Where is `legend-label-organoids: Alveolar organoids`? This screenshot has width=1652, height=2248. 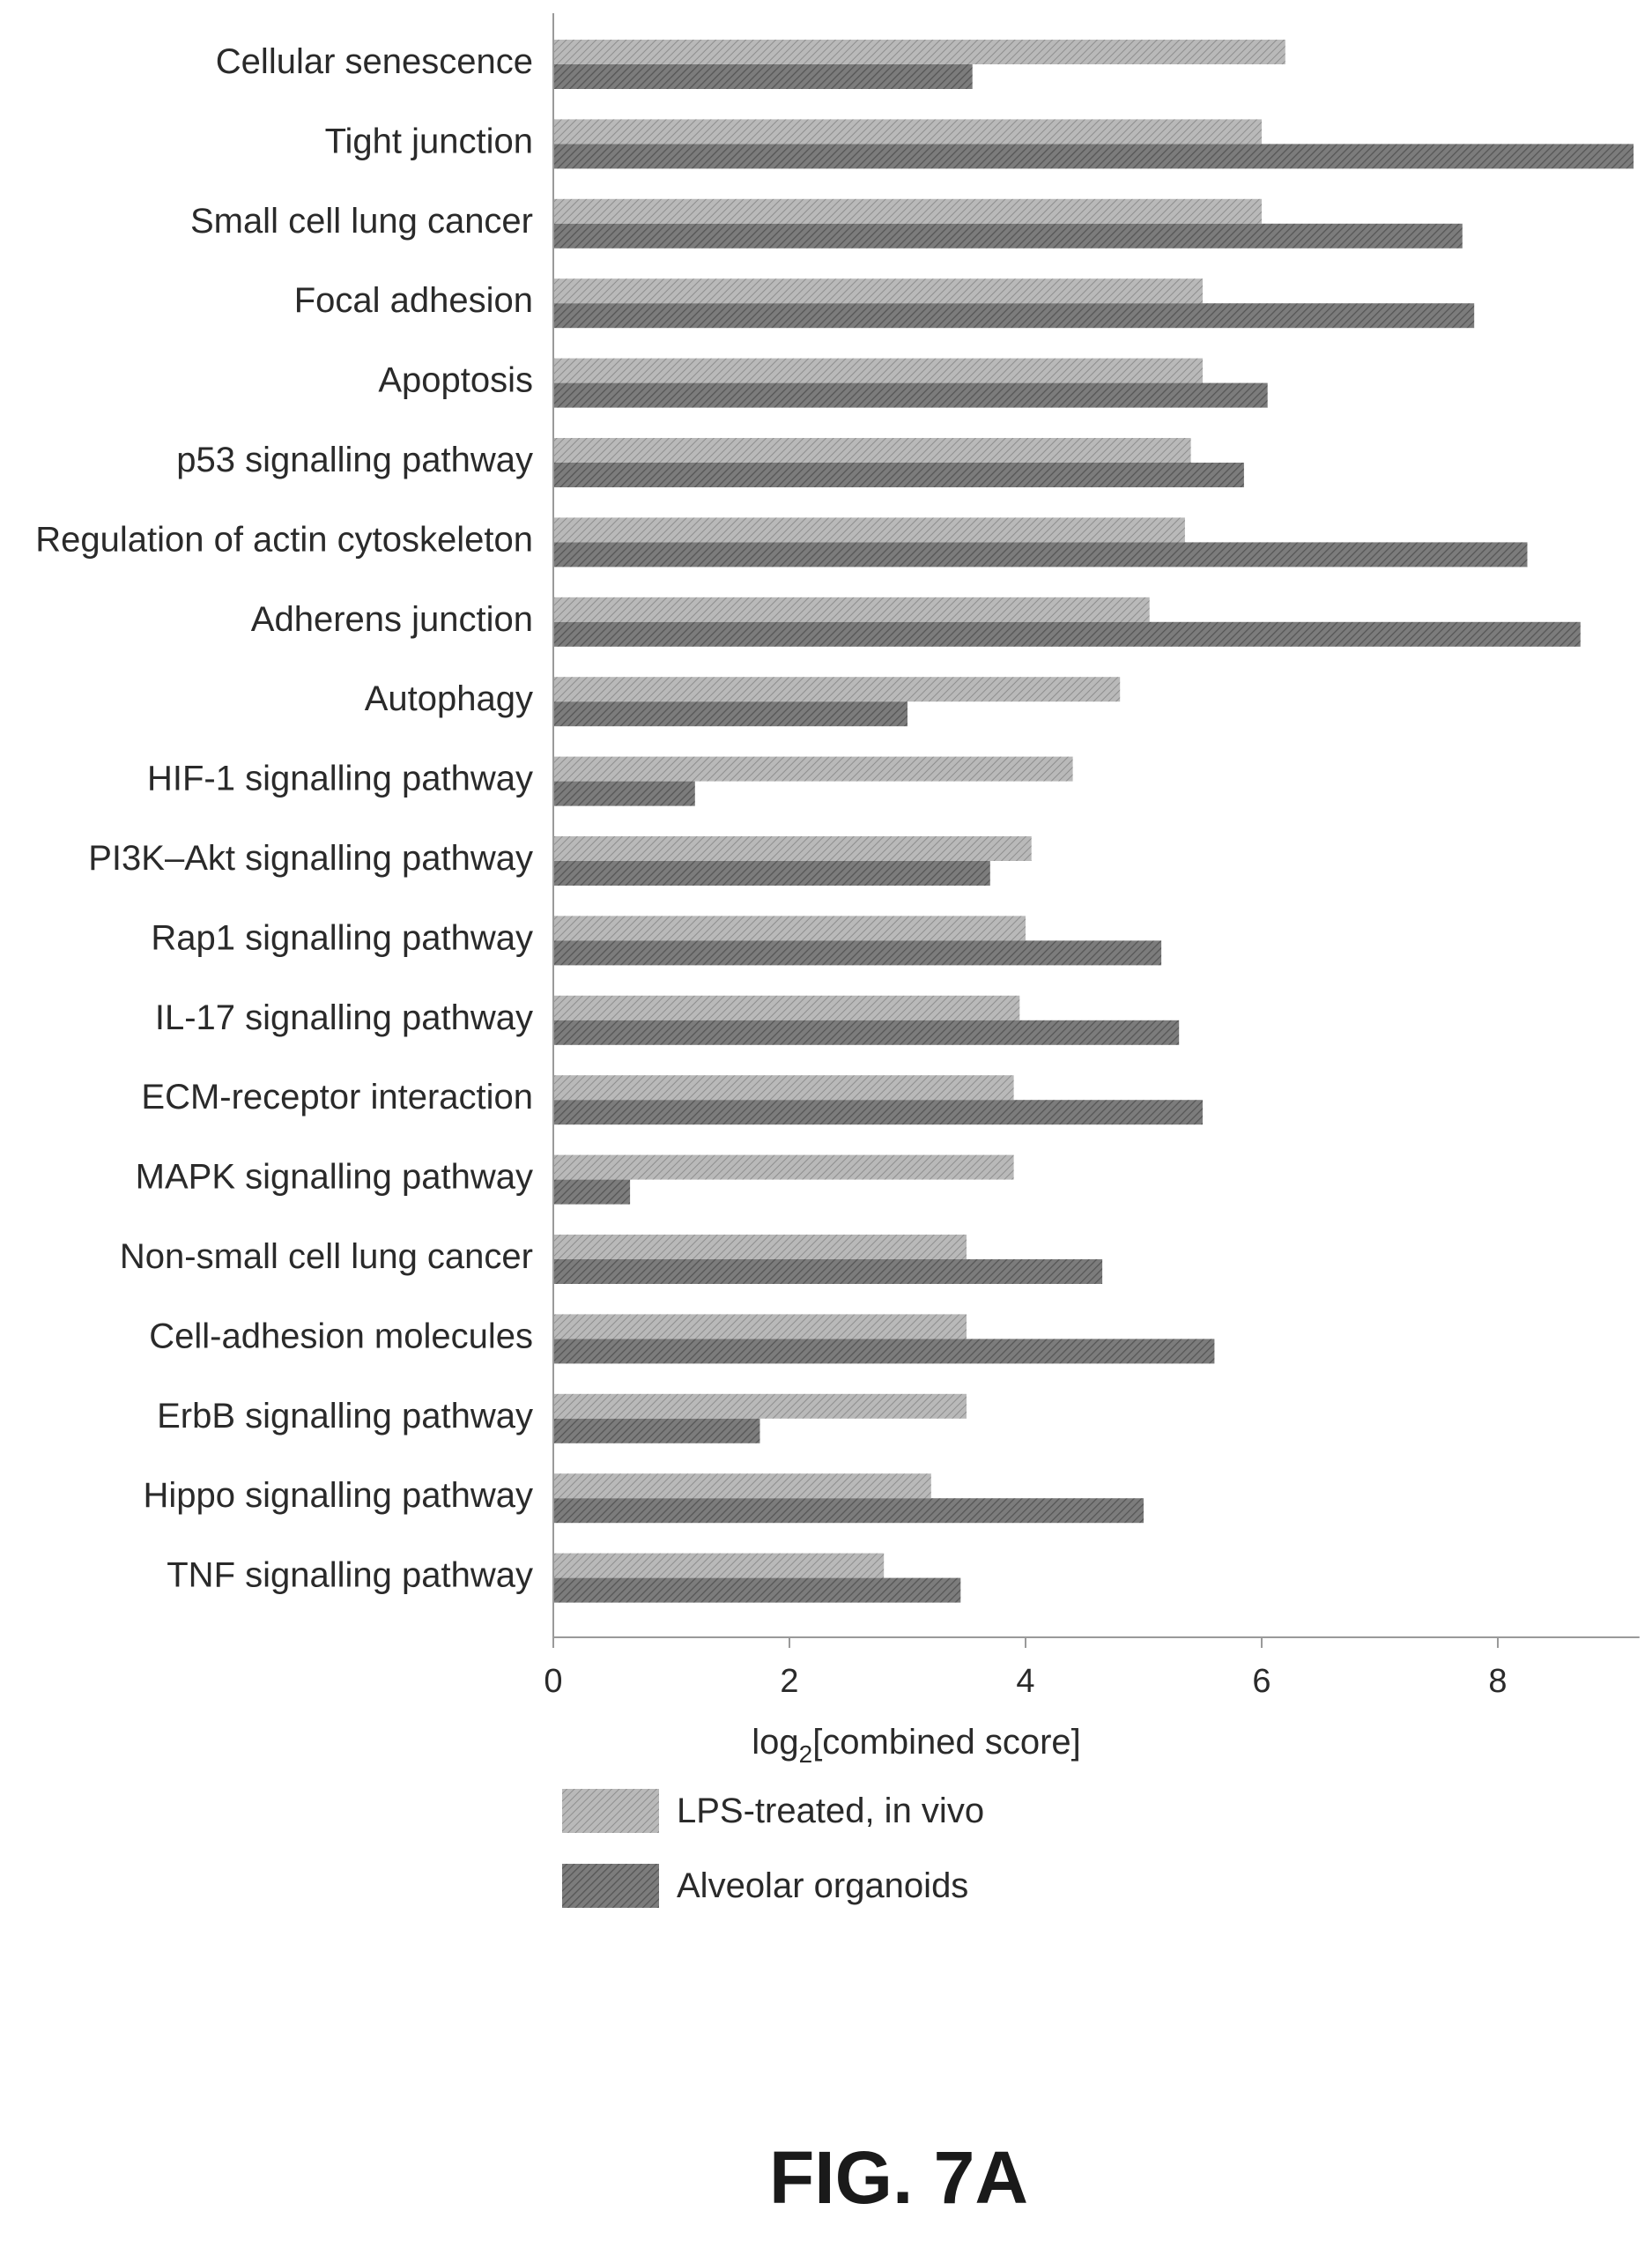
legend-label-organoids: Alveolar organoids is located at coordinates (822, 1885).